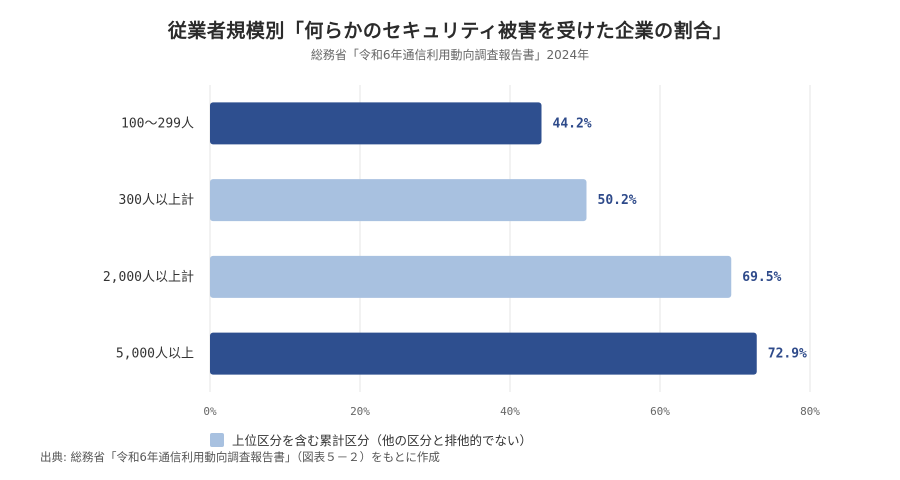  I want to click on source-note: 出典: 総務省「令和6年通信利用動向調査報告書」（図表５－２）をもとに作成, so click(240, 457).